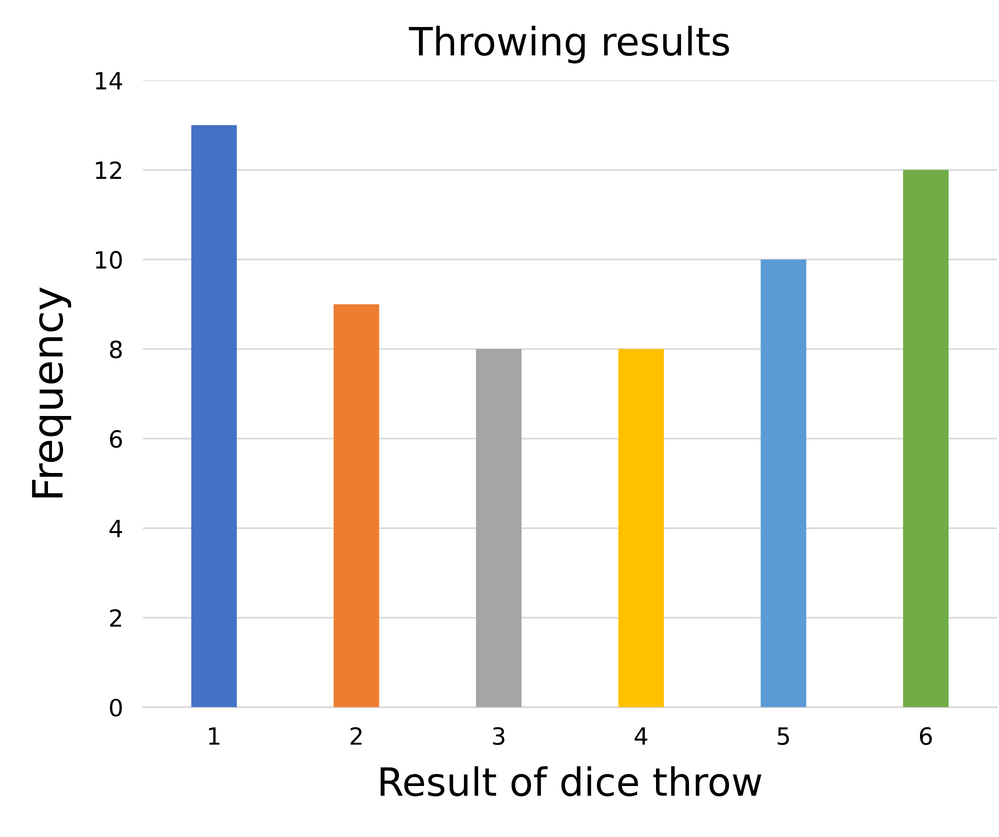  I want to click on x-axis-title: Result of dice throw, so click(571, 781).